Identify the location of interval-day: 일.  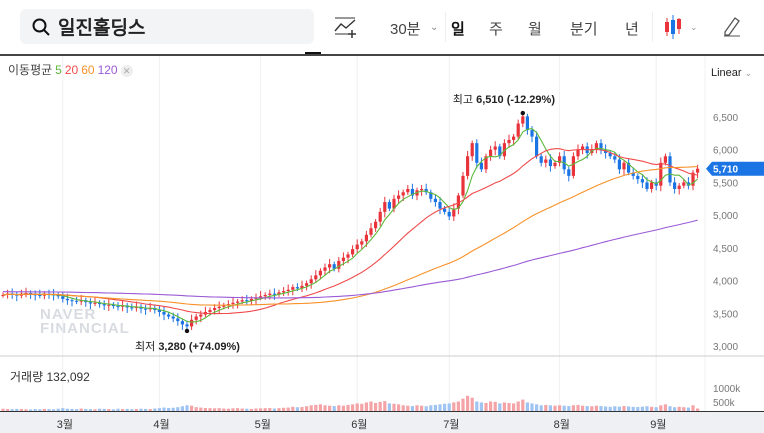
(458, 29).